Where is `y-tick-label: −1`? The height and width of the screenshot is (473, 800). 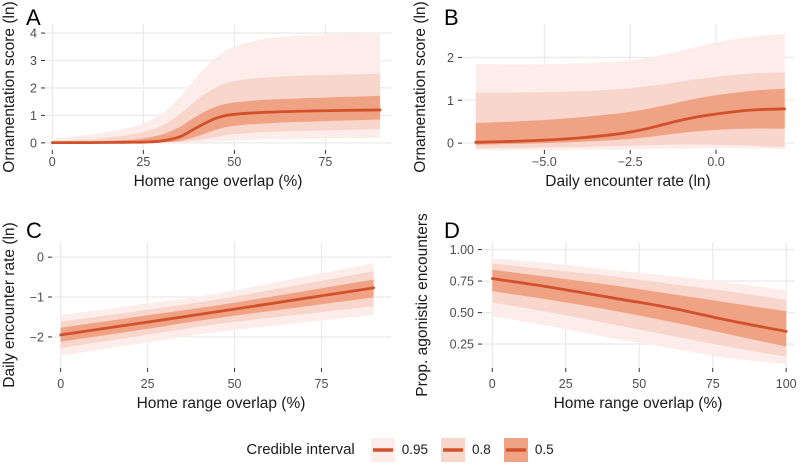 y-tick-label: −1 is located at coordinates (37, 298).